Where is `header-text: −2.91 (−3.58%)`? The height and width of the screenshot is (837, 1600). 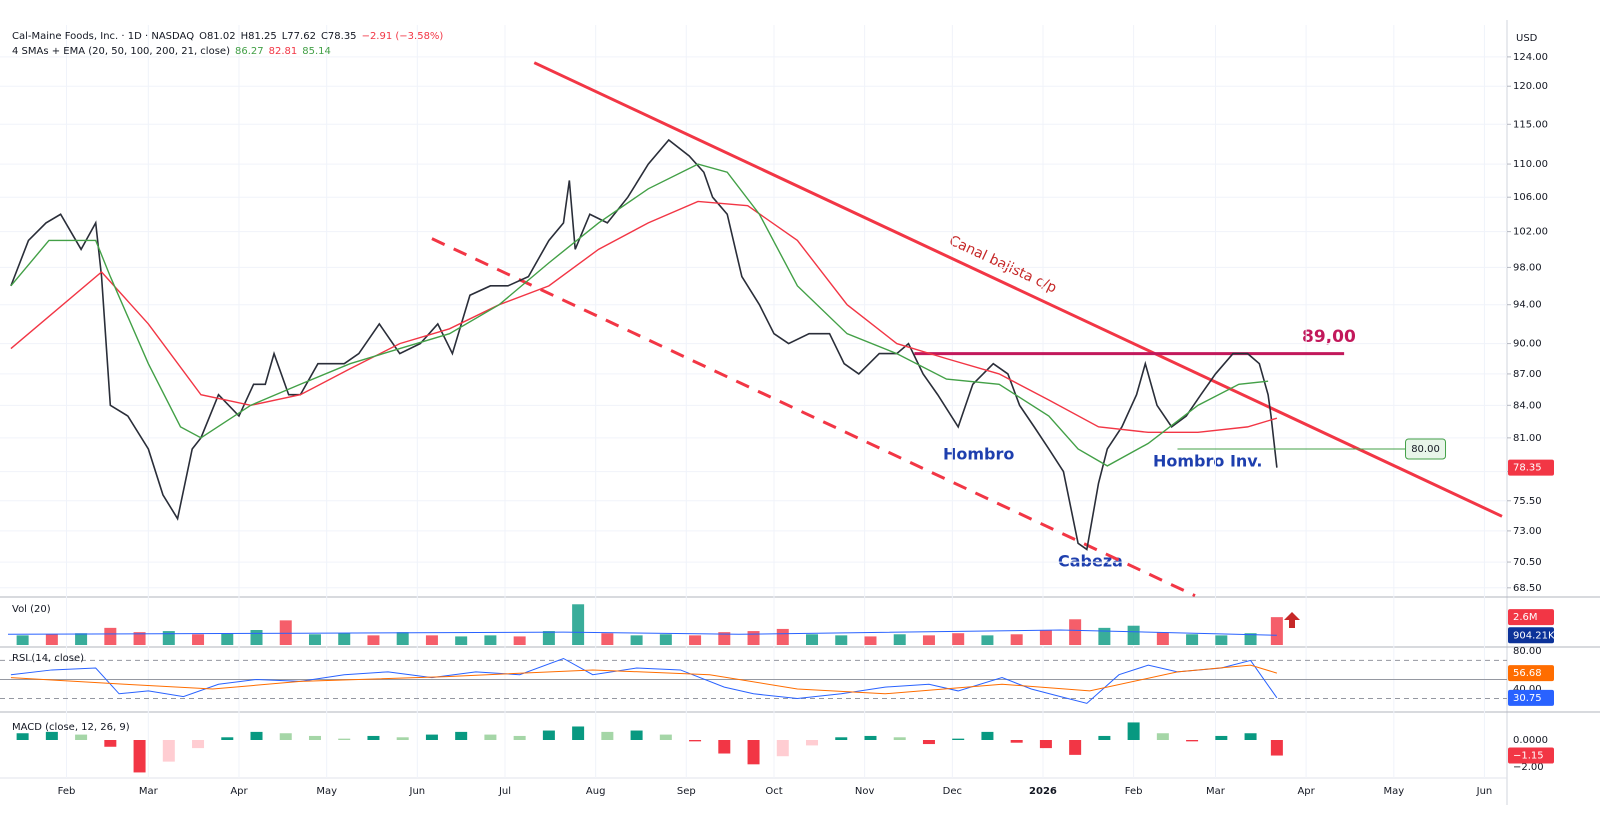 header-text: −2.91 (−3.58%) is located at coordinates (403, 36).